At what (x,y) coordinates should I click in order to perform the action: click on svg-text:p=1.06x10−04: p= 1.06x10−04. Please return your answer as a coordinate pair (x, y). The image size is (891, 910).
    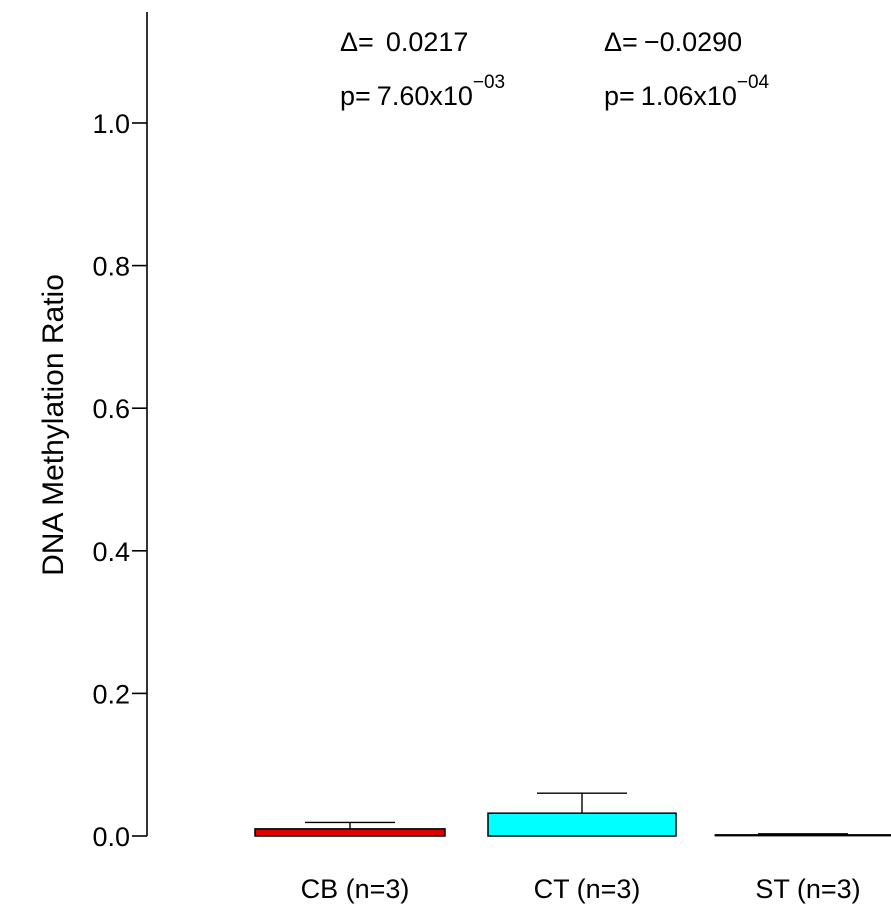
    Looking at the image, I should click on (687, 91).